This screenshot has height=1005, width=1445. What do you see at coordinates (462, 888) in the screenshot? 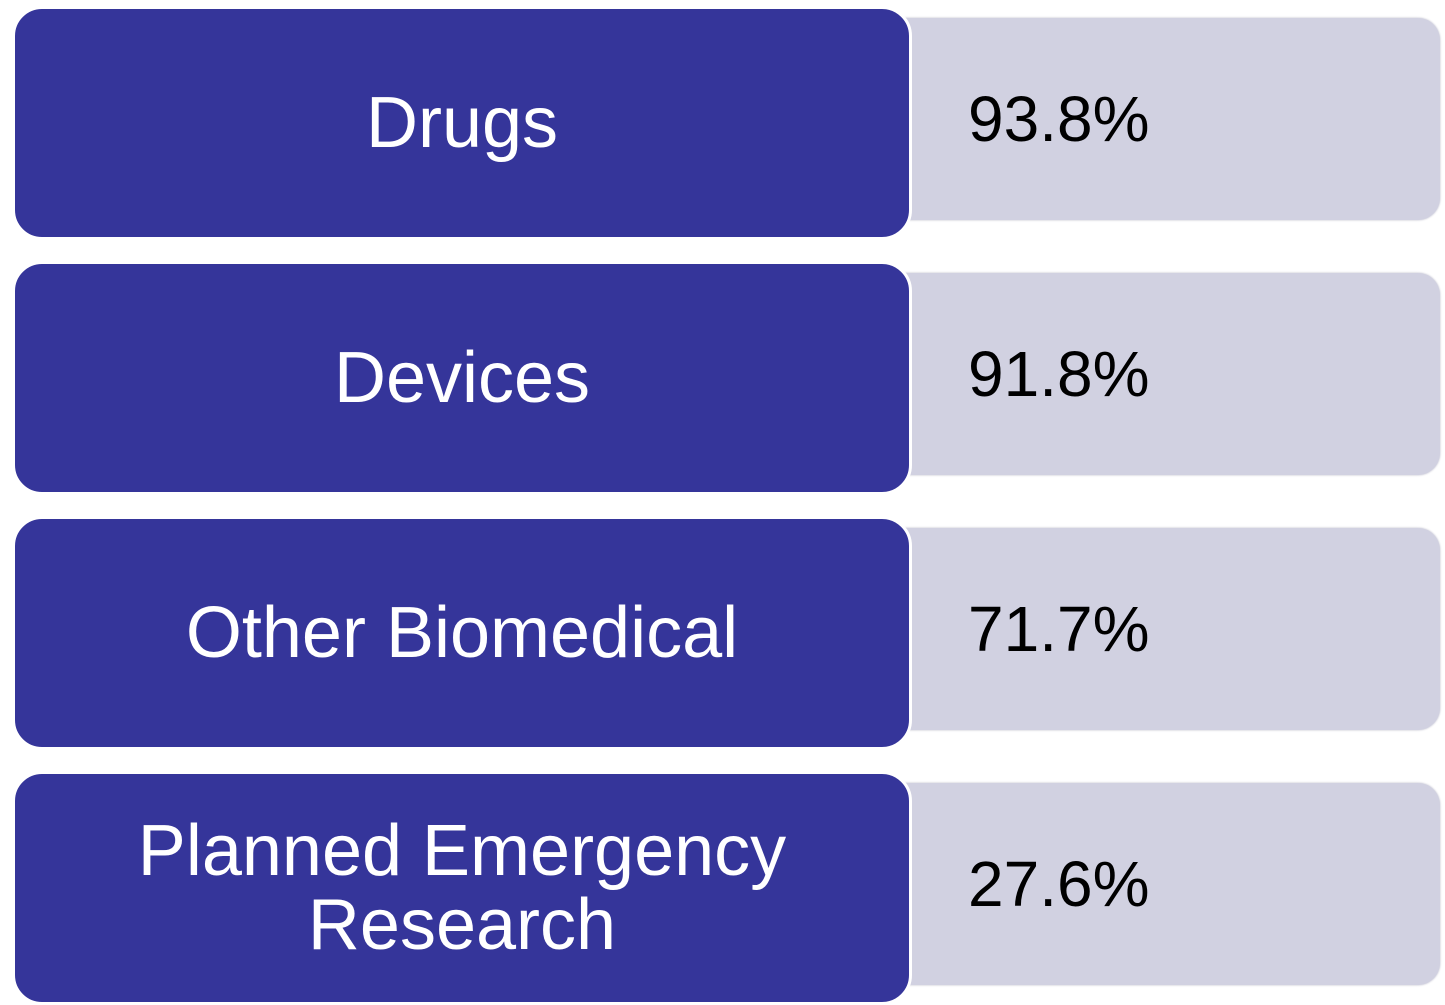
I see `label-box: Planned Emergency Research` at bounding box center [462, 888].